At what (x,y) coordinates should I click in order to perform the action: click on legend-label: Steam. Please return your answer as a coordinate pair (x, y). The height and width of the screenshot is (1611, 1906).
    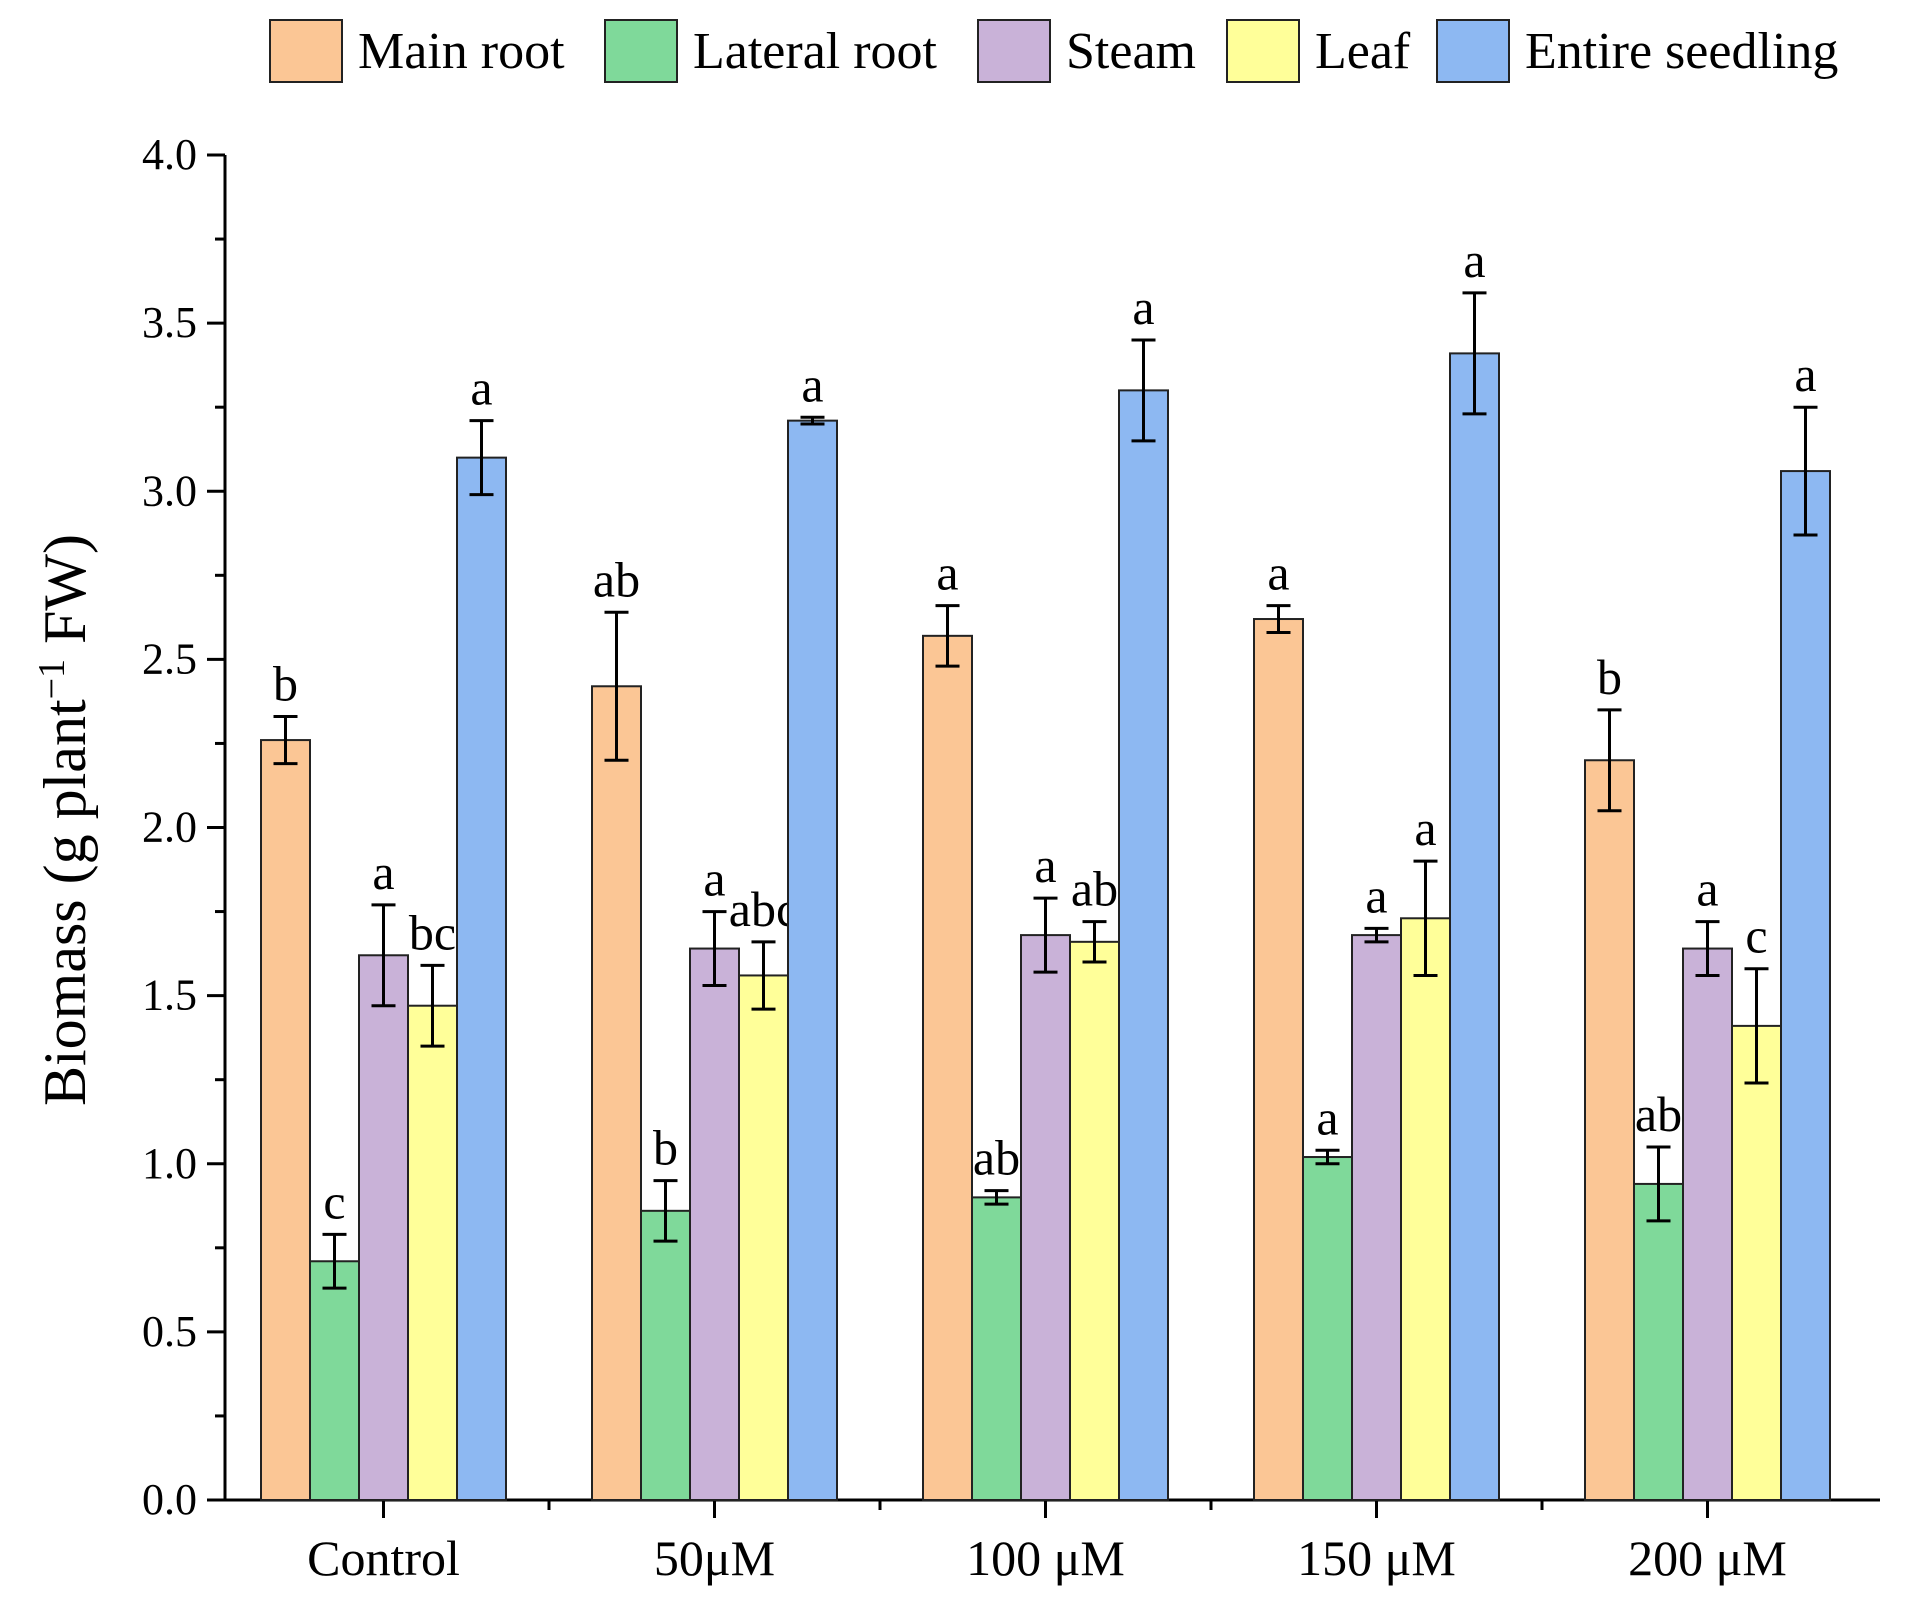
    Looking at the image, I should click on (1131, 51).